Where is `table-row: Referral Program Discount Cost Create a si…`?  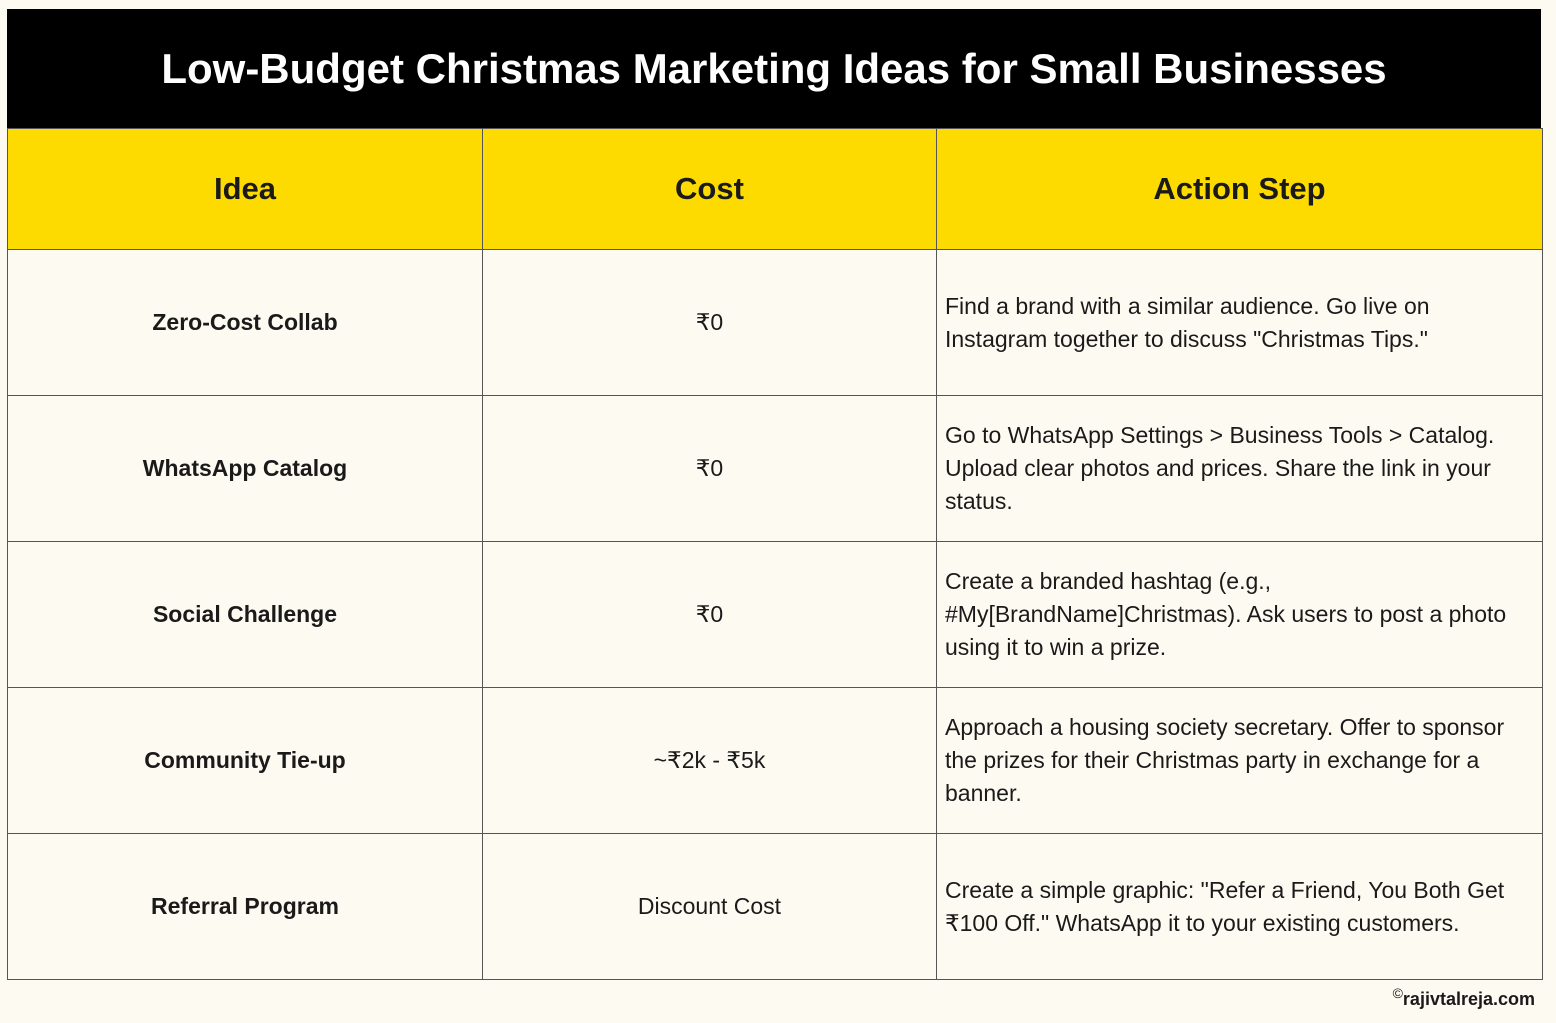
table-row: Referral Program Discount Cost Create a si… is located at coordinates (775, 906).